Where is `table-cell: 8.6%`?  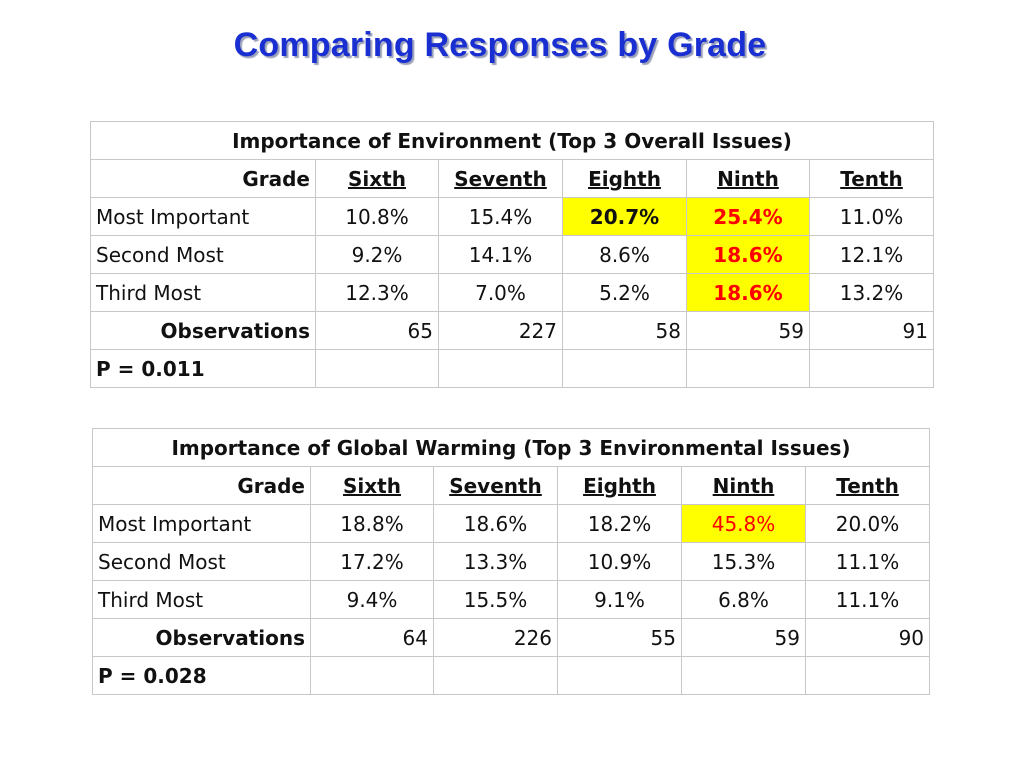
table-cell: 8.6% is located at coordinates (624, 254).